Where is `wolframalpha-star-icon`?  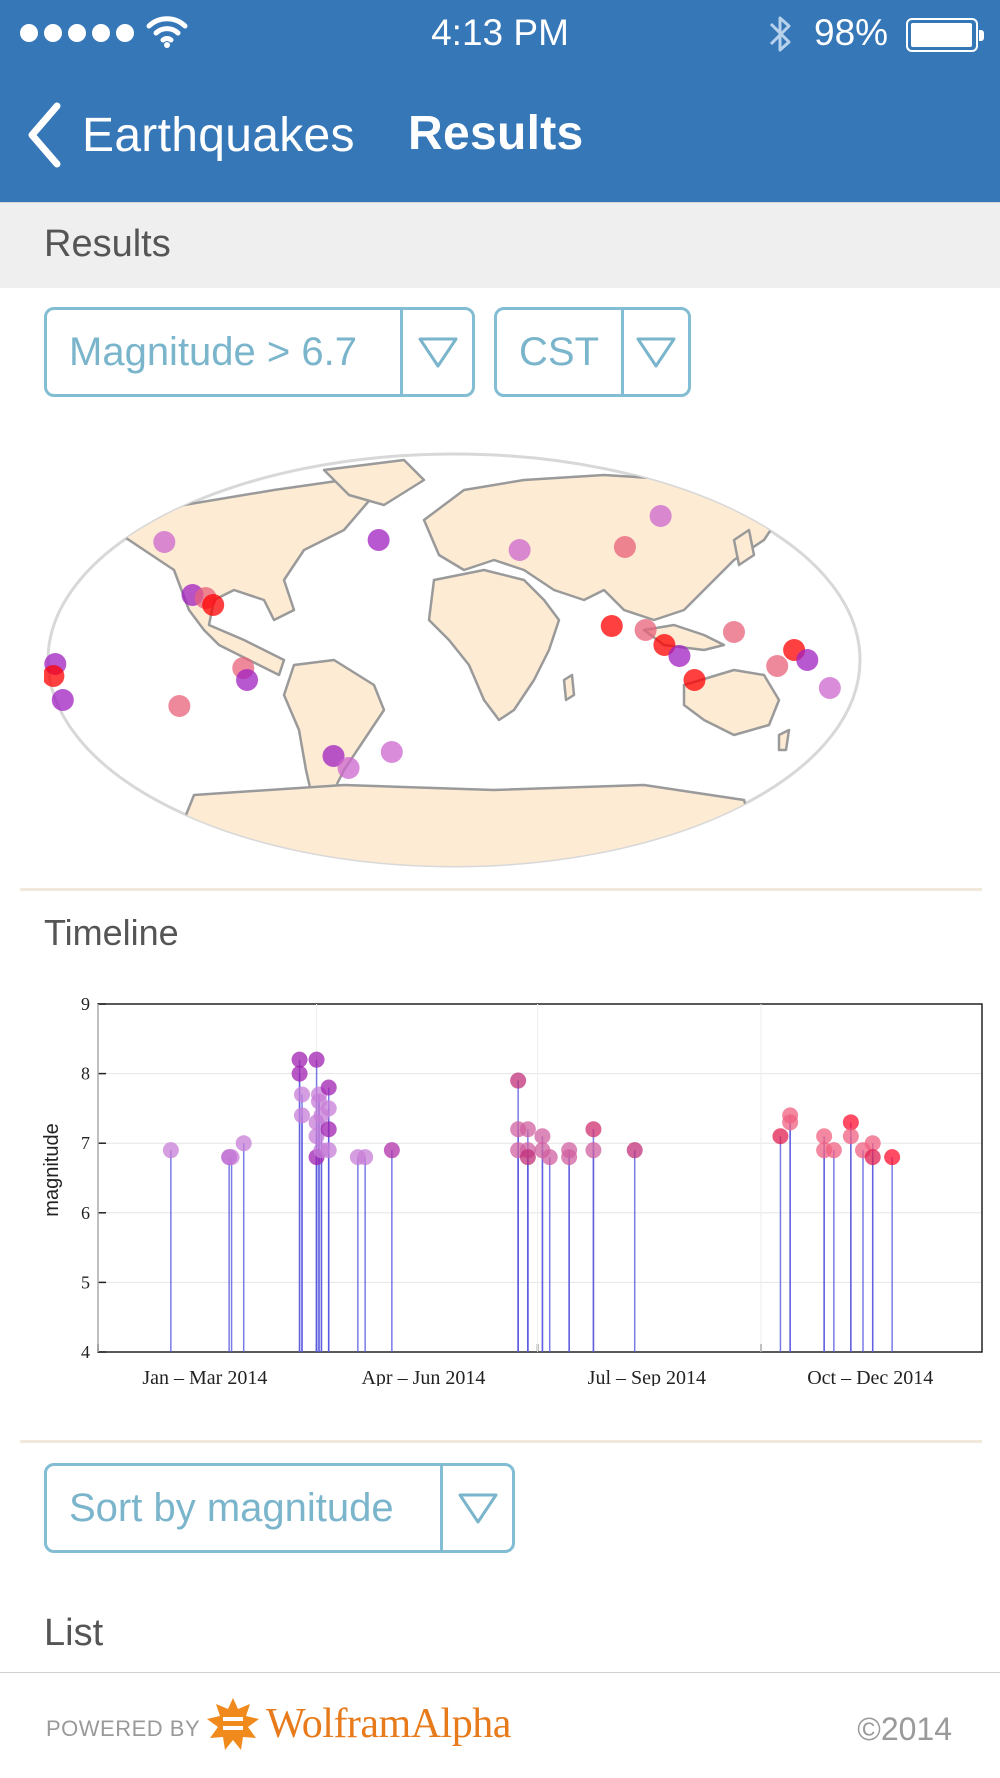 wolframalpha-star-icon is located at coordinates (233, 1724).